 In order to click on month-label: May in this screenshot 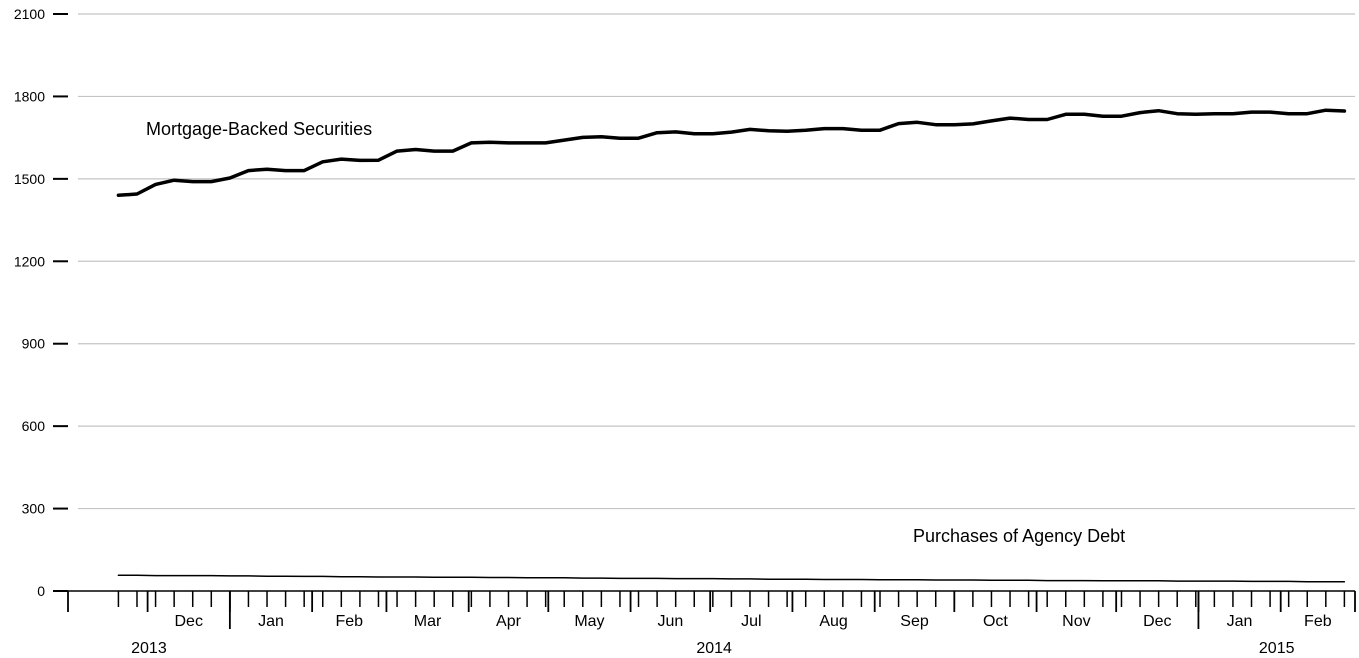, I will do `click(589, 621)`.